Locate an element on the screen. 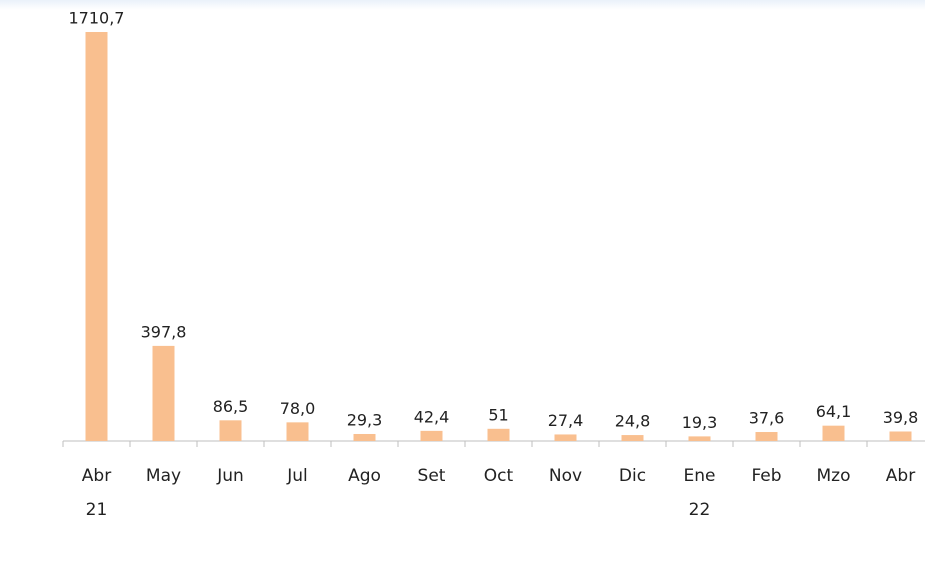 The height and width of the screenshot is (561, 925). x-tick-label: Mzo is located at coordinates (833, 476).